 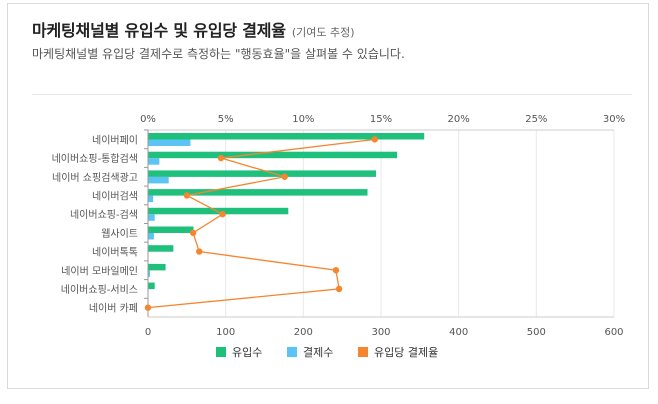 I want to click on x-bottom-tick-label: 100, so click(x=225, y=332).